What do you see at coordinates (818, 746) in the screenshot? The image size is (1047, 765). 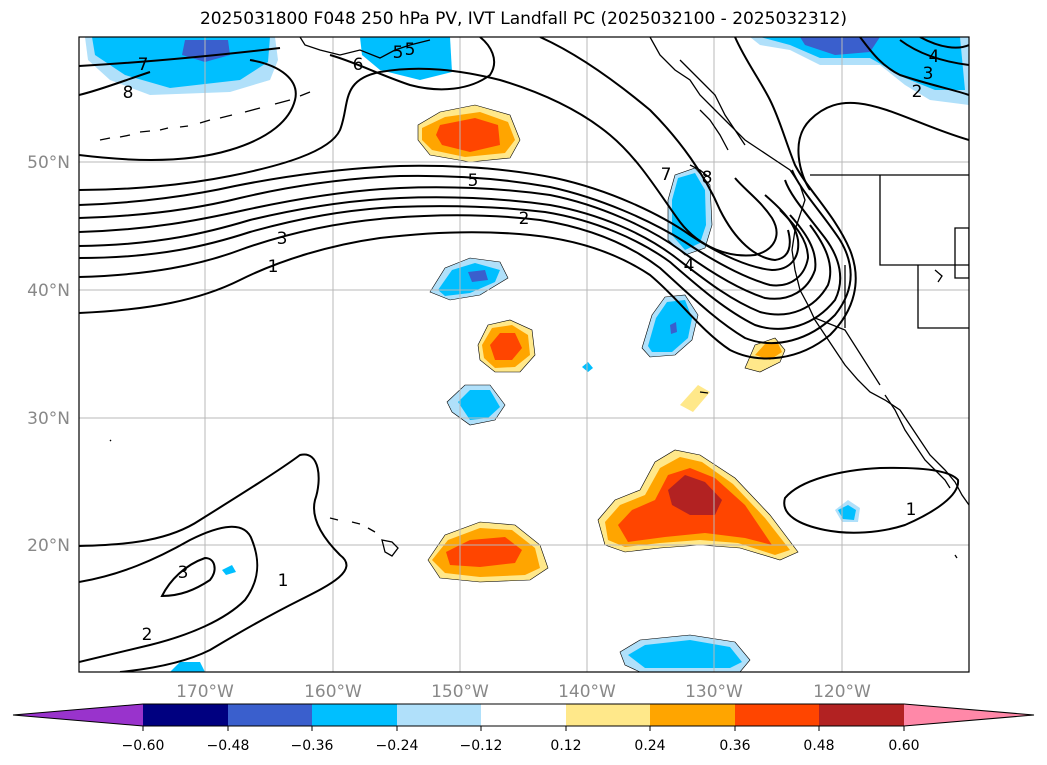 I see `colorbar-tick-label: 0.48` at bounding box center [818, 746].